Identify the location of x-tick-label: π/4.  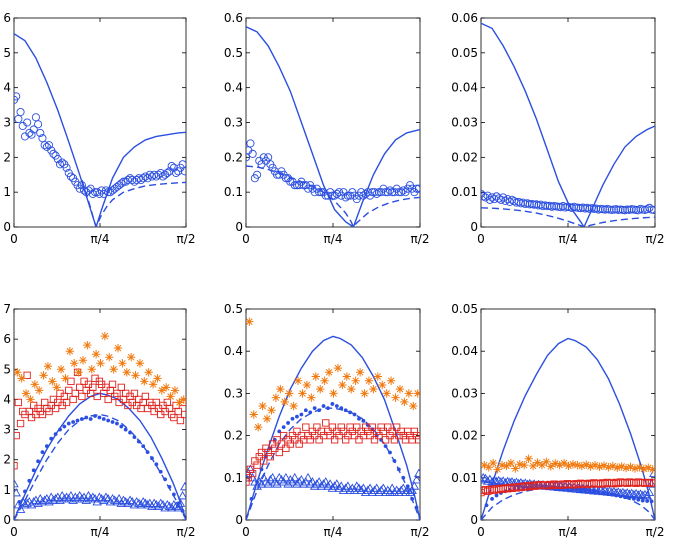
(333, 532).